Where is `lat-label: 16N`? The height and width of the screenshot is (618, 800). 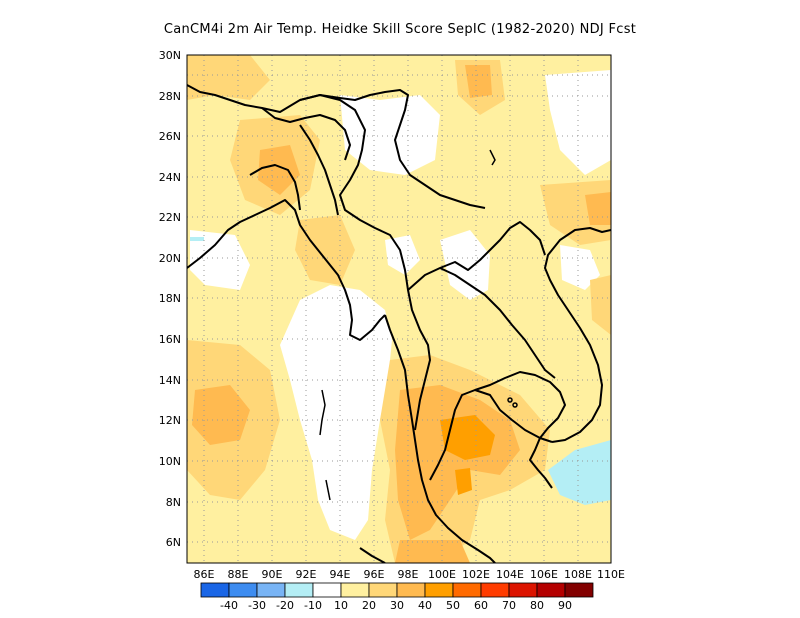 lat-label: 16N is located at coordinates (170, 339).